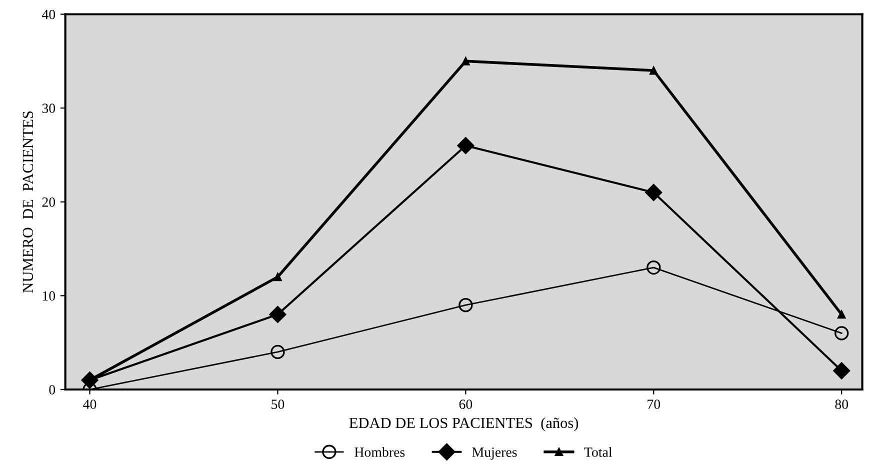 The height and width of the screenshot is (475, 871). What do you see at coordinates (463, 424) in the screenshot?
I see `x-axis-title: EDAD DE LOS PACIENTES (años)` at bounding box center [463, 424].